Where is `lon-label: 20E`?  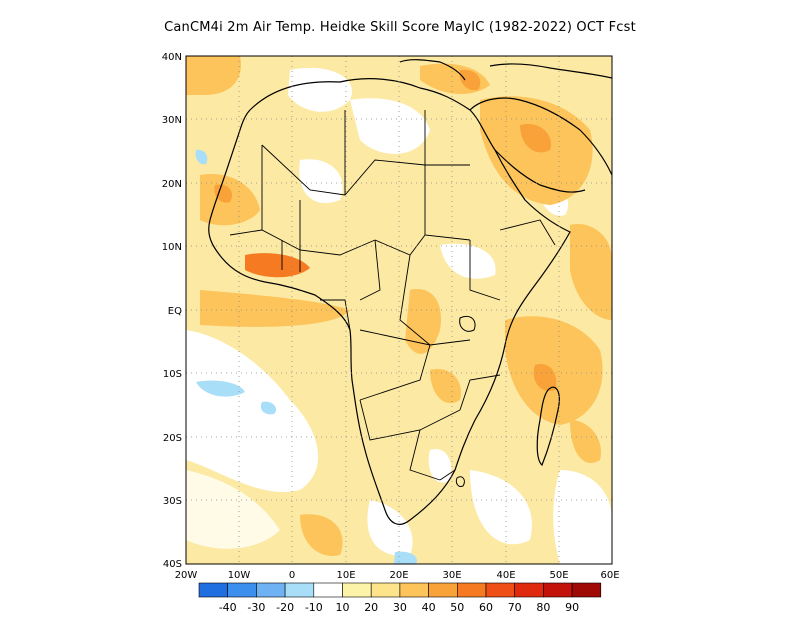 lon-label: 20E is located at coordinates (398, 575).